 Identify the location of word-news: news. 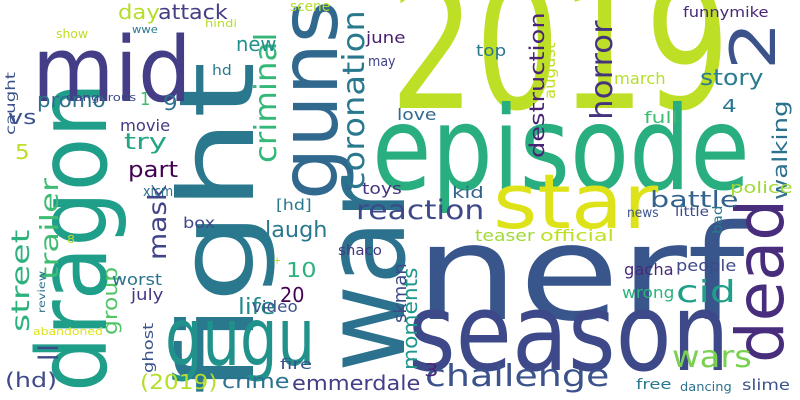
(643, 213).